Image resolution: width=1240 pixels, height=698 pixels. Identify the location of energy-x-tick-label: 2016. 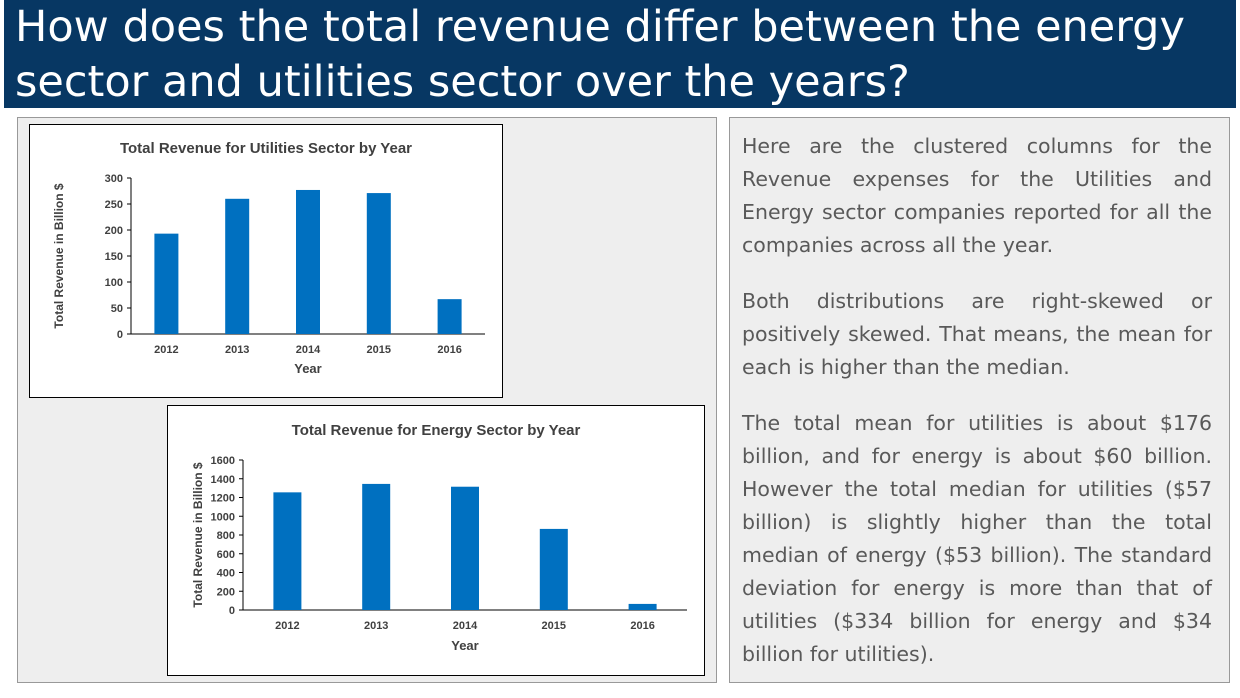
(642, 626).